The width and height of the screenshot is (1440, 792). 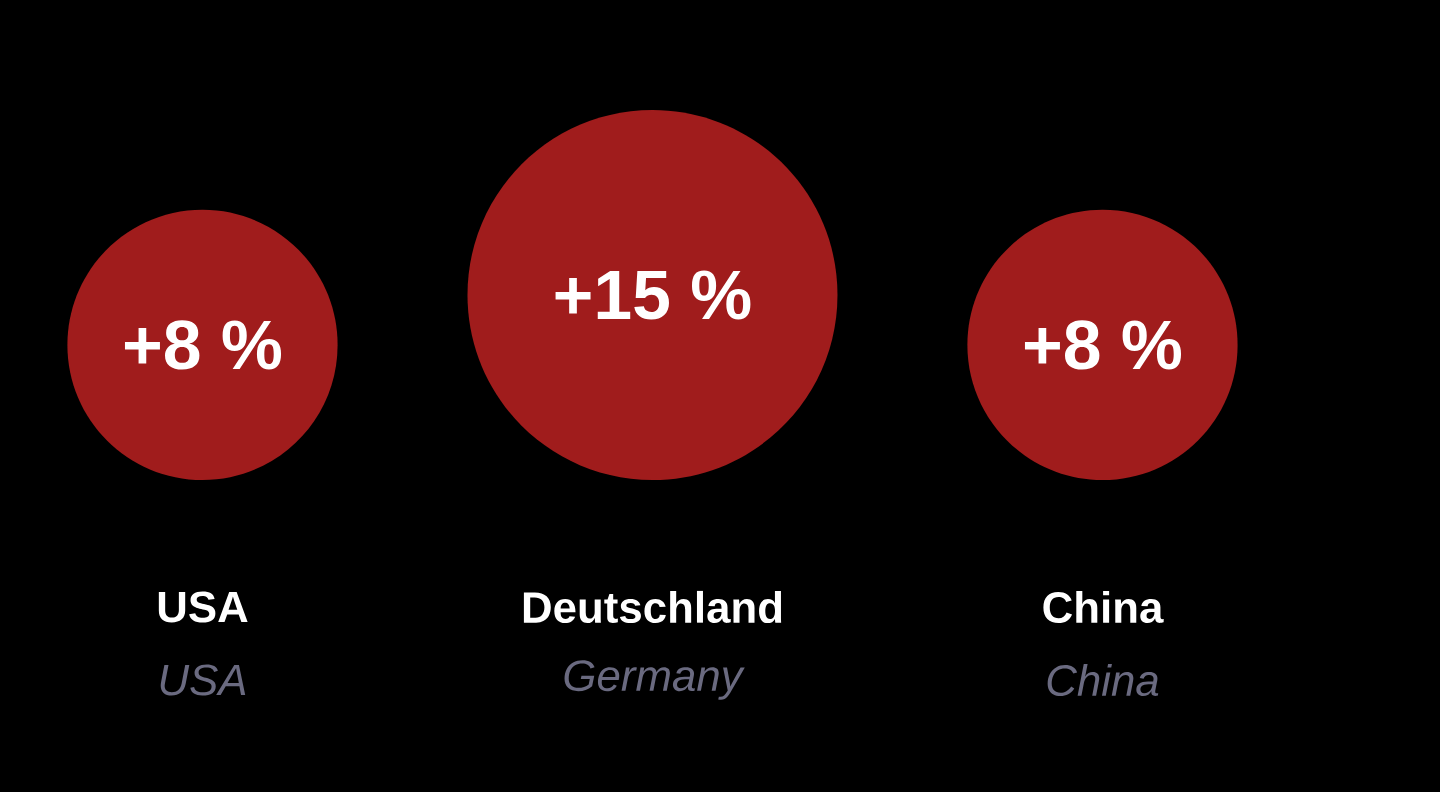 I want to click on text: China, so click(x=1103, y=680).